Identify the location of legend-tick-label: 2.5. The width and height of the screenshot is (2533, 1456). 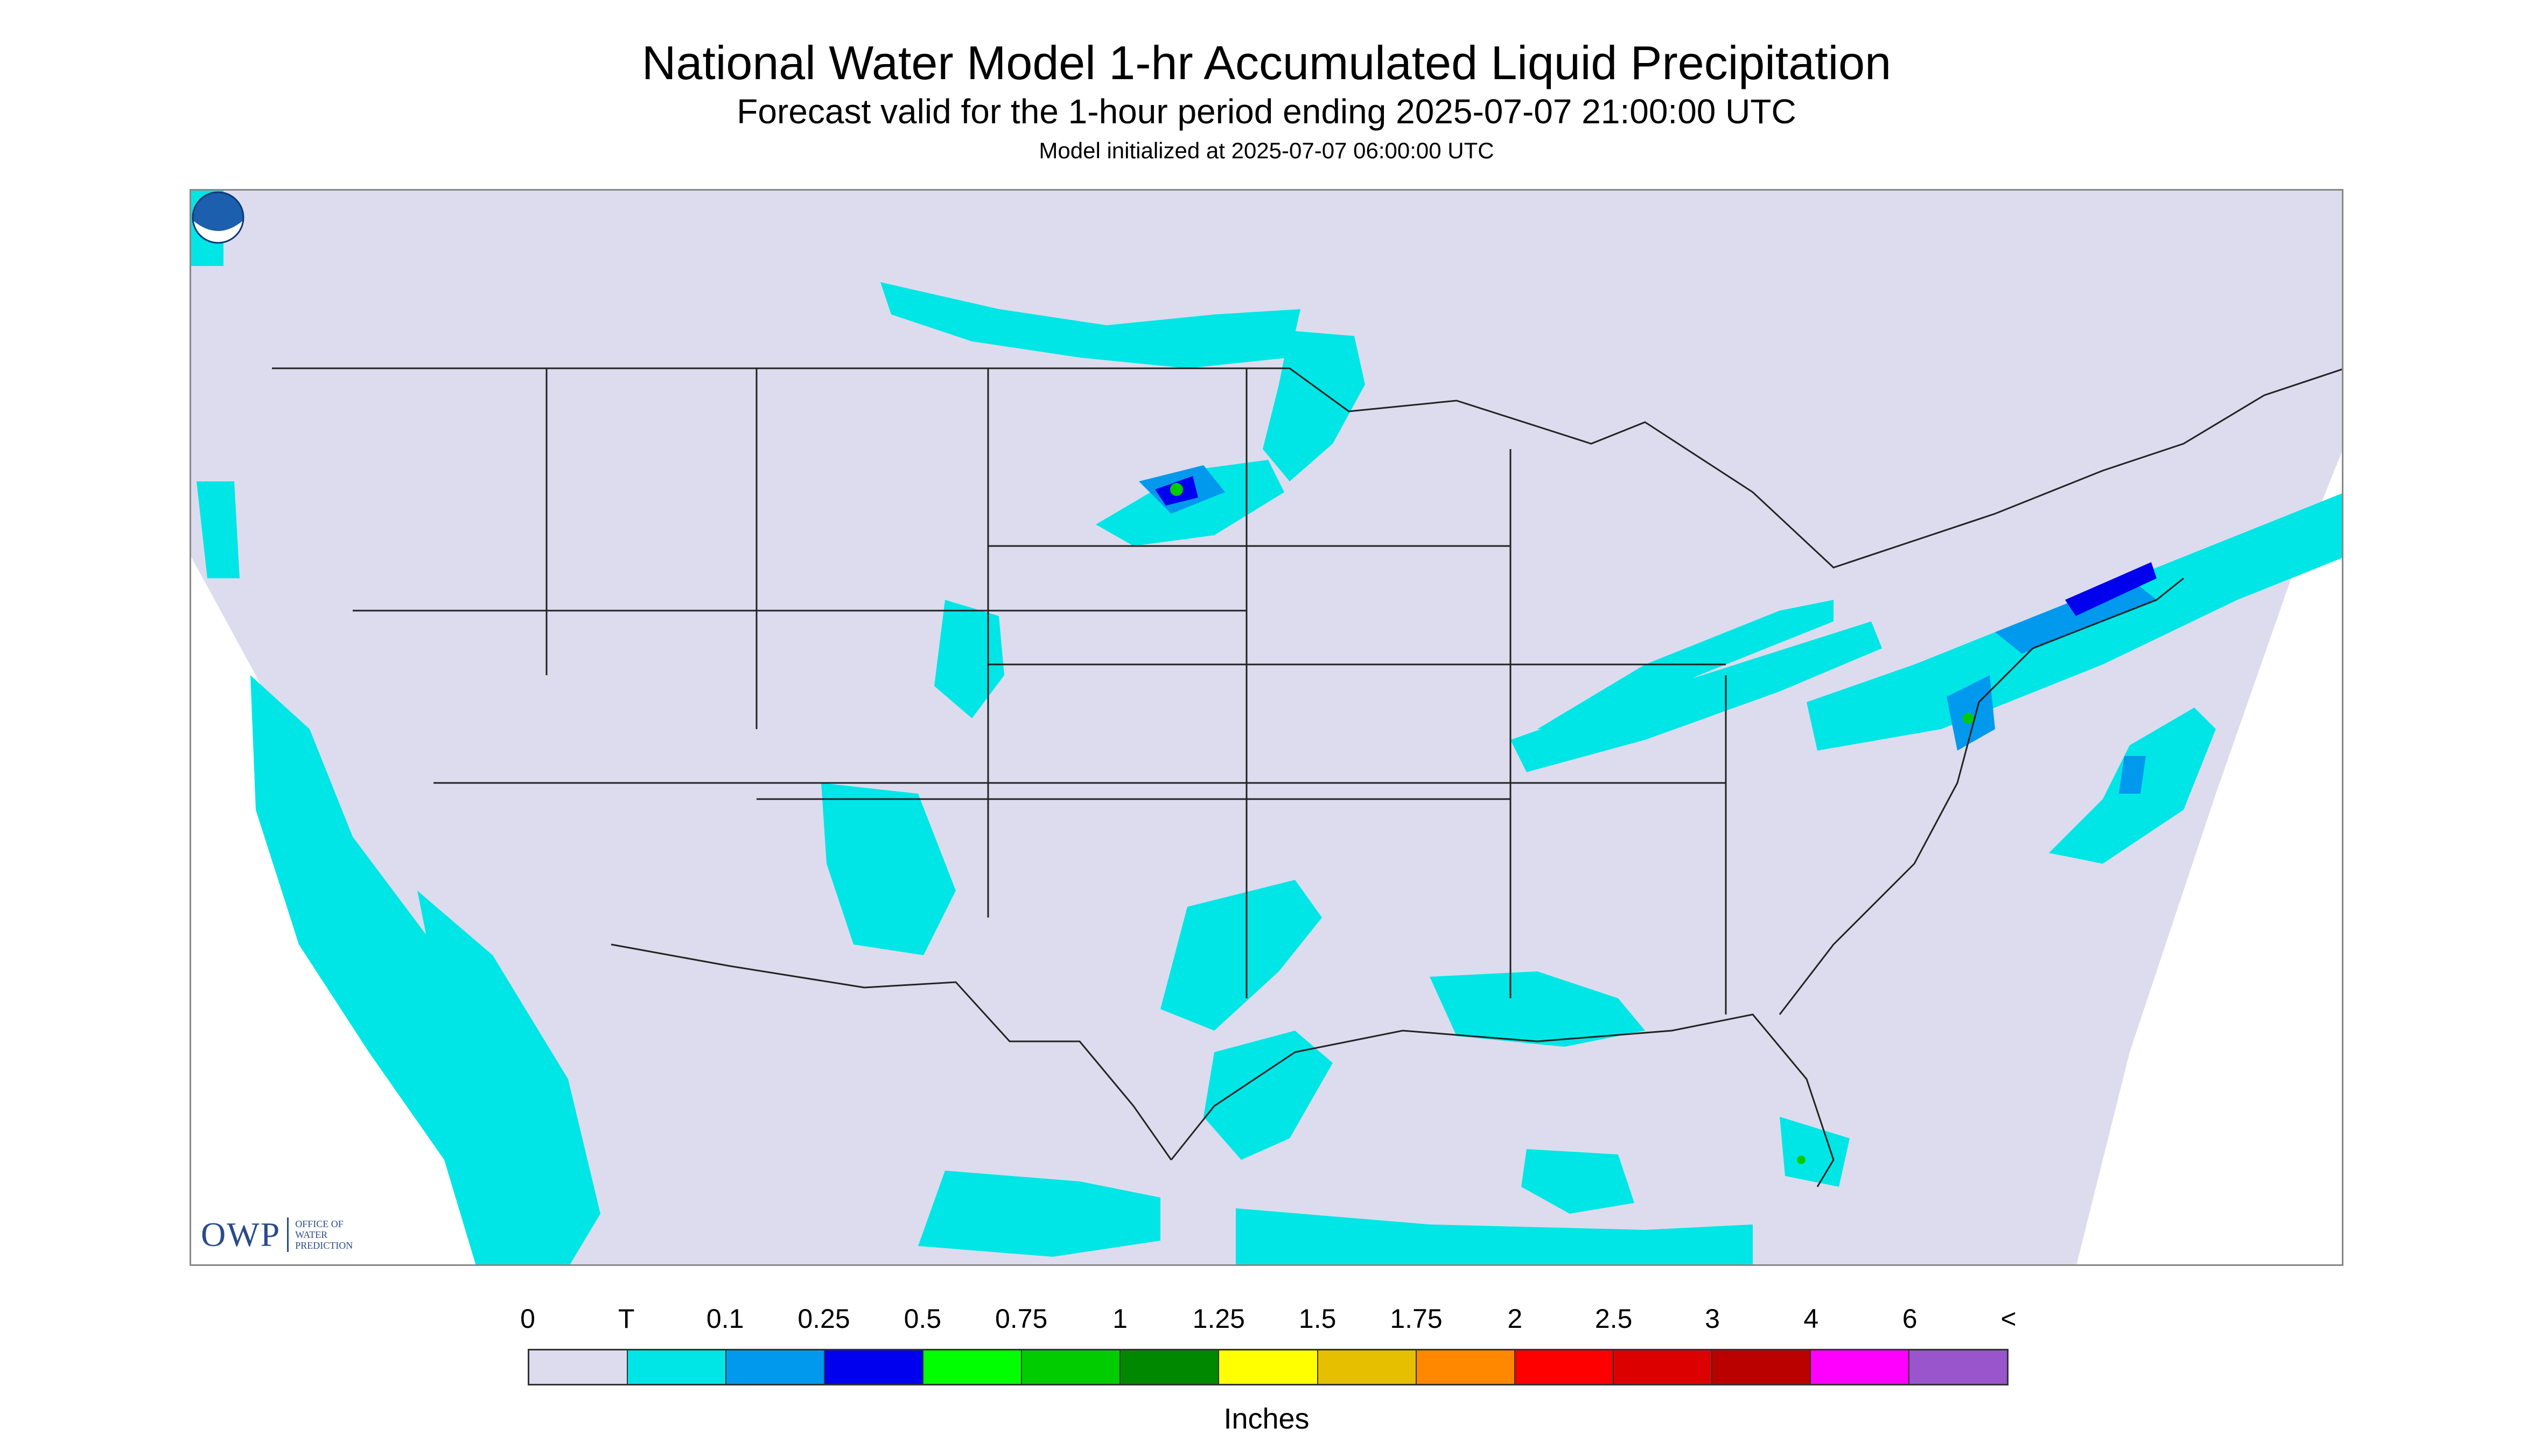
(1613, 1319).